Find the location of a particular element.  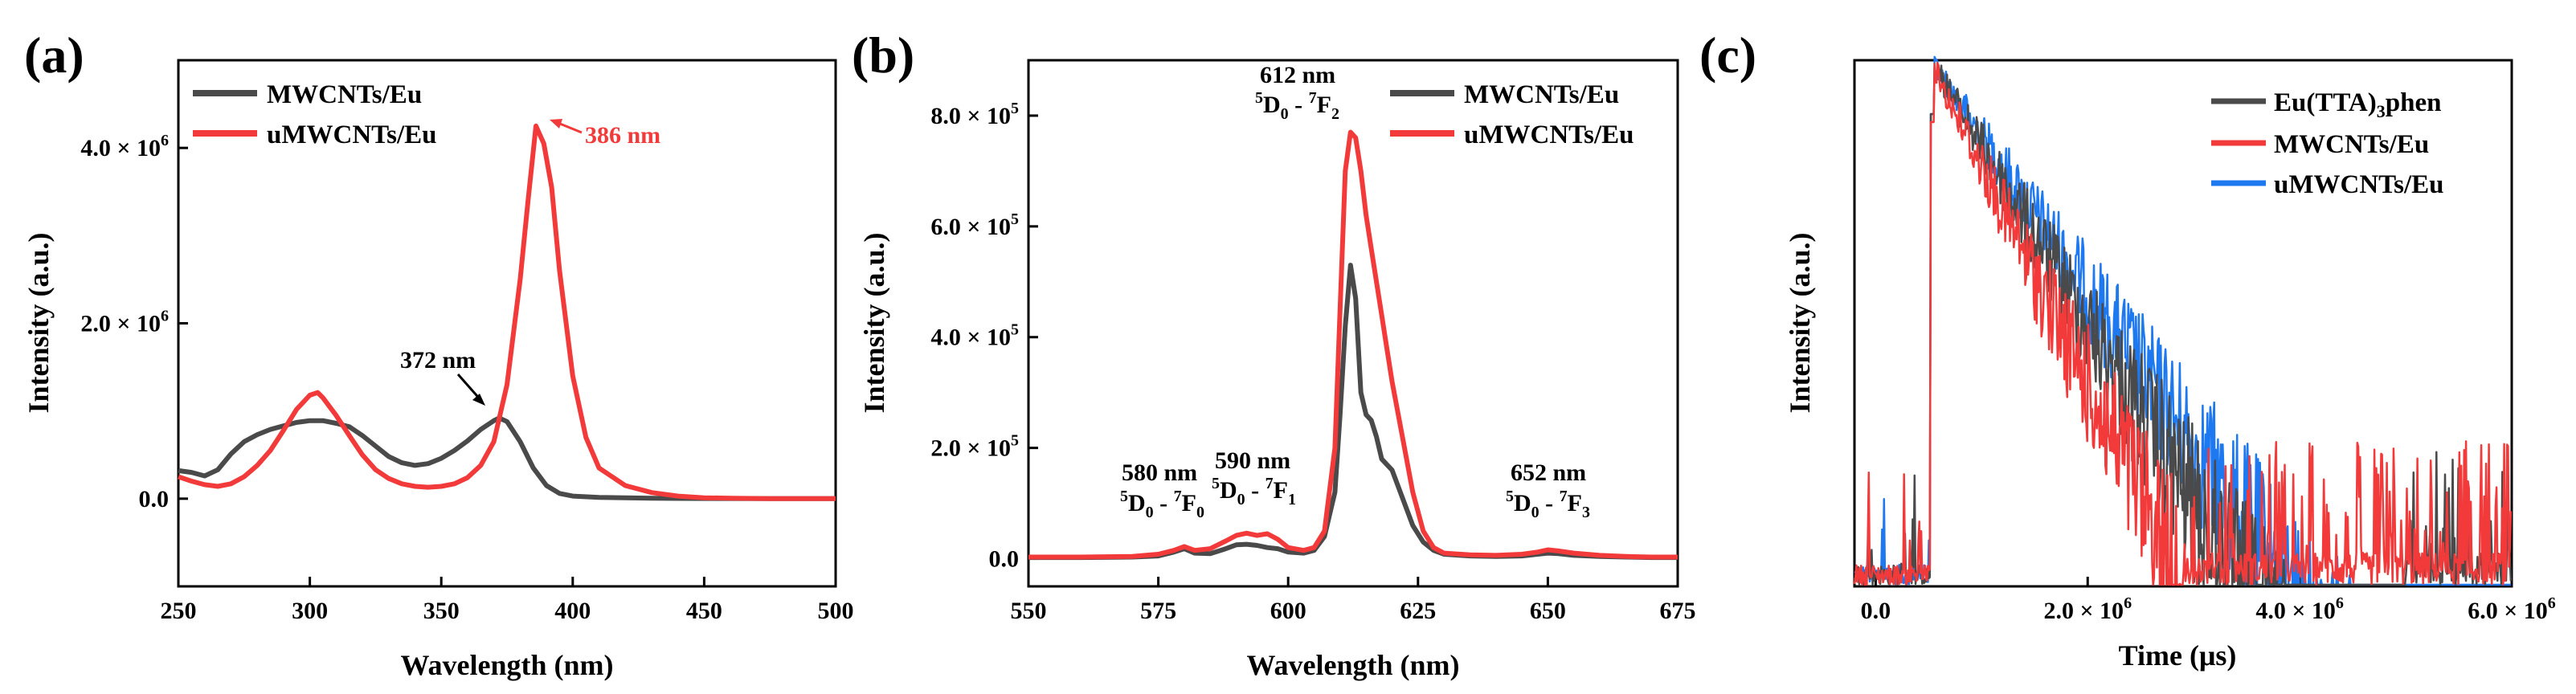

x-tick-label: 675 is located at coordinates (1678, 611).